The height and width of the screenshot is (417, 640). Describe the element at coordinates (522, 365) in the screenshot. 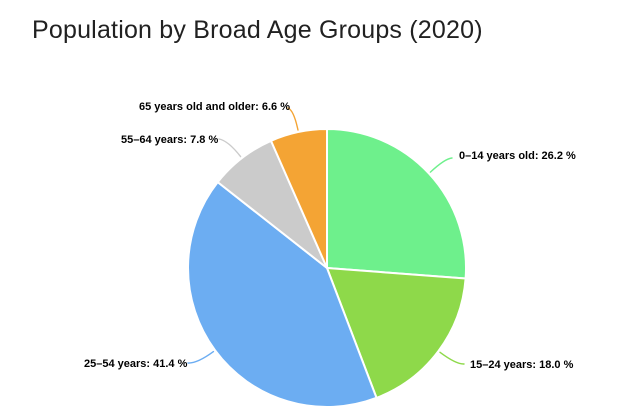

I see `slice-label-15-24: 15–24 years: 18.0 %` at that location.